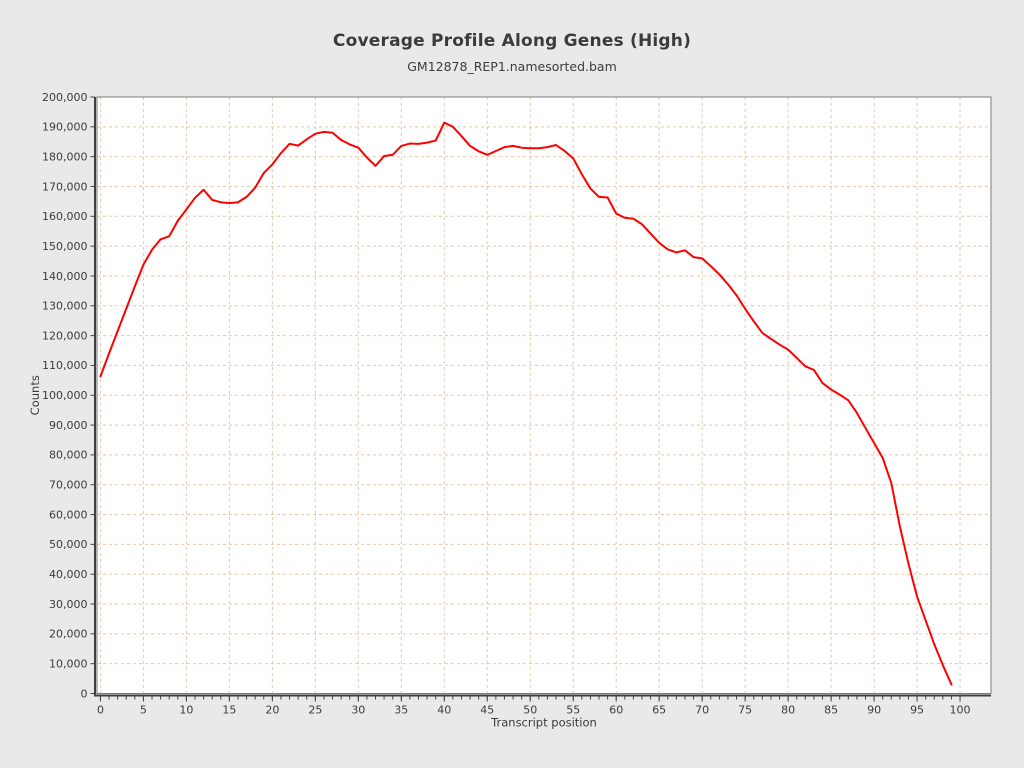 Image resolution: width=1024 pixels, height=768 pixels. Describe the element at coordinates (68, 634) in the screenshot. I see `y-tick-label: 20,000` at that location.